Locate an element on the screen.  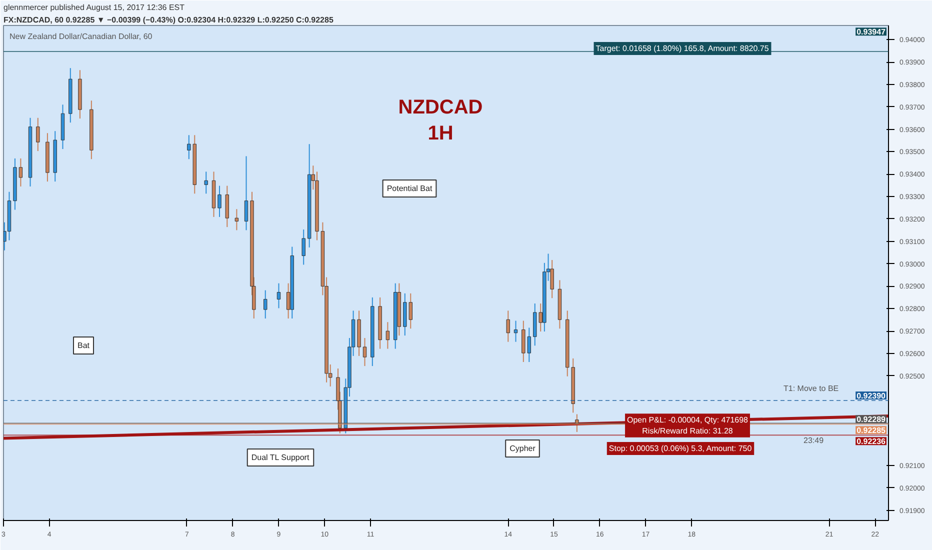
chart-subtitle: glennmercer published August 15, 2017 12:36 EST is located at coordinates (94, 7).